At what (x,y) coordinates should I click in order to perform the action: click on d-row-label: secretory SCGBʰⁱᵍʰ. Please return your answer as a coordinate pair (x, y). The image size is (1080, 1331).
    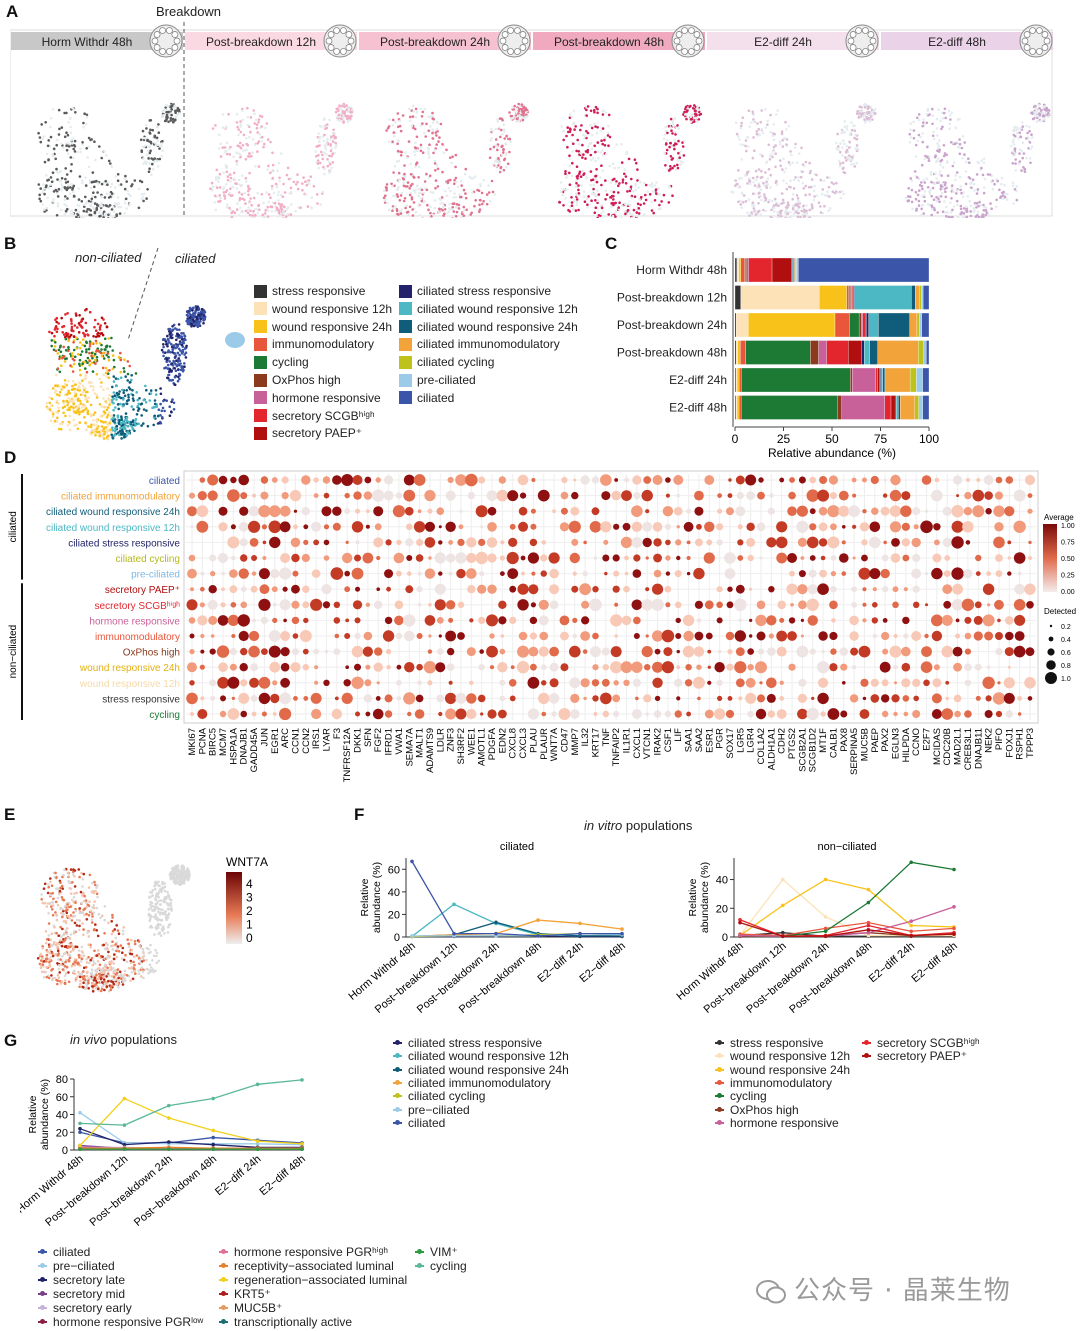
    Looking at the image, I should click on (138, 606).